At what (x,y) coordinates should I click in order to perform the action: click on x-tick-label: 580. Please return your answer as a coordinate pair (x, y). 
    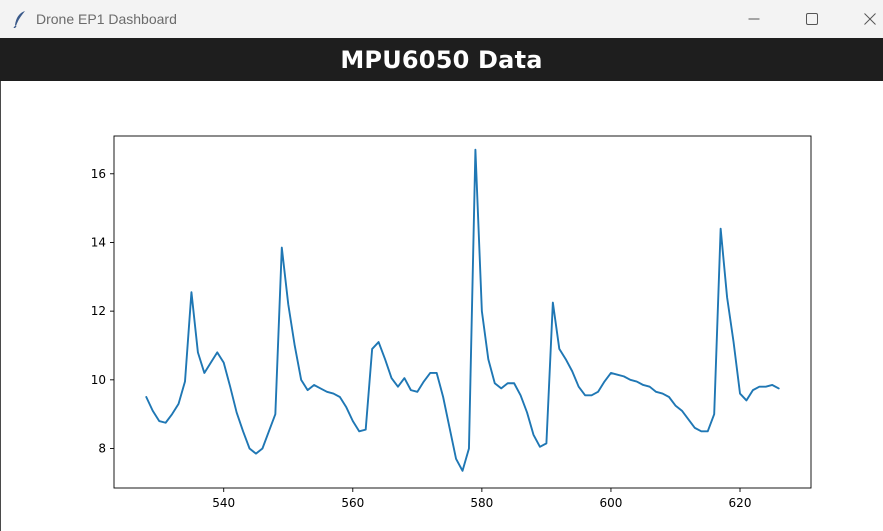
    Looking at the image, I should click on (481, 503).